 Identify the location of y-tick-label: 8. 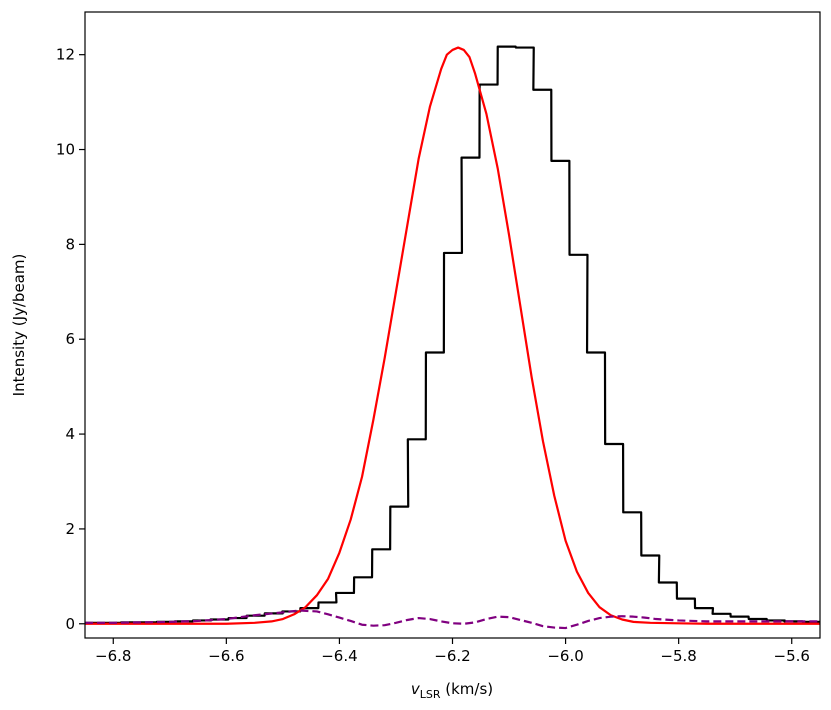
(70, 244).